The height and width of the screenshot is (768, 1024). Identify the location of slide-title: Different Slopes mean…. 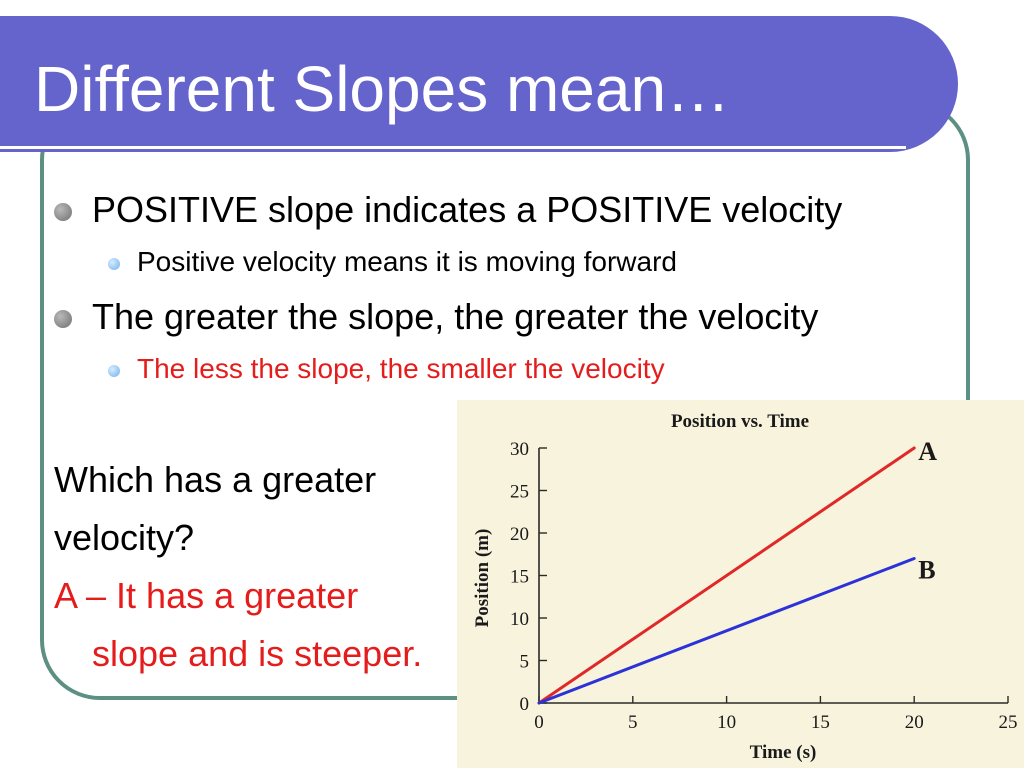
(382, 89).